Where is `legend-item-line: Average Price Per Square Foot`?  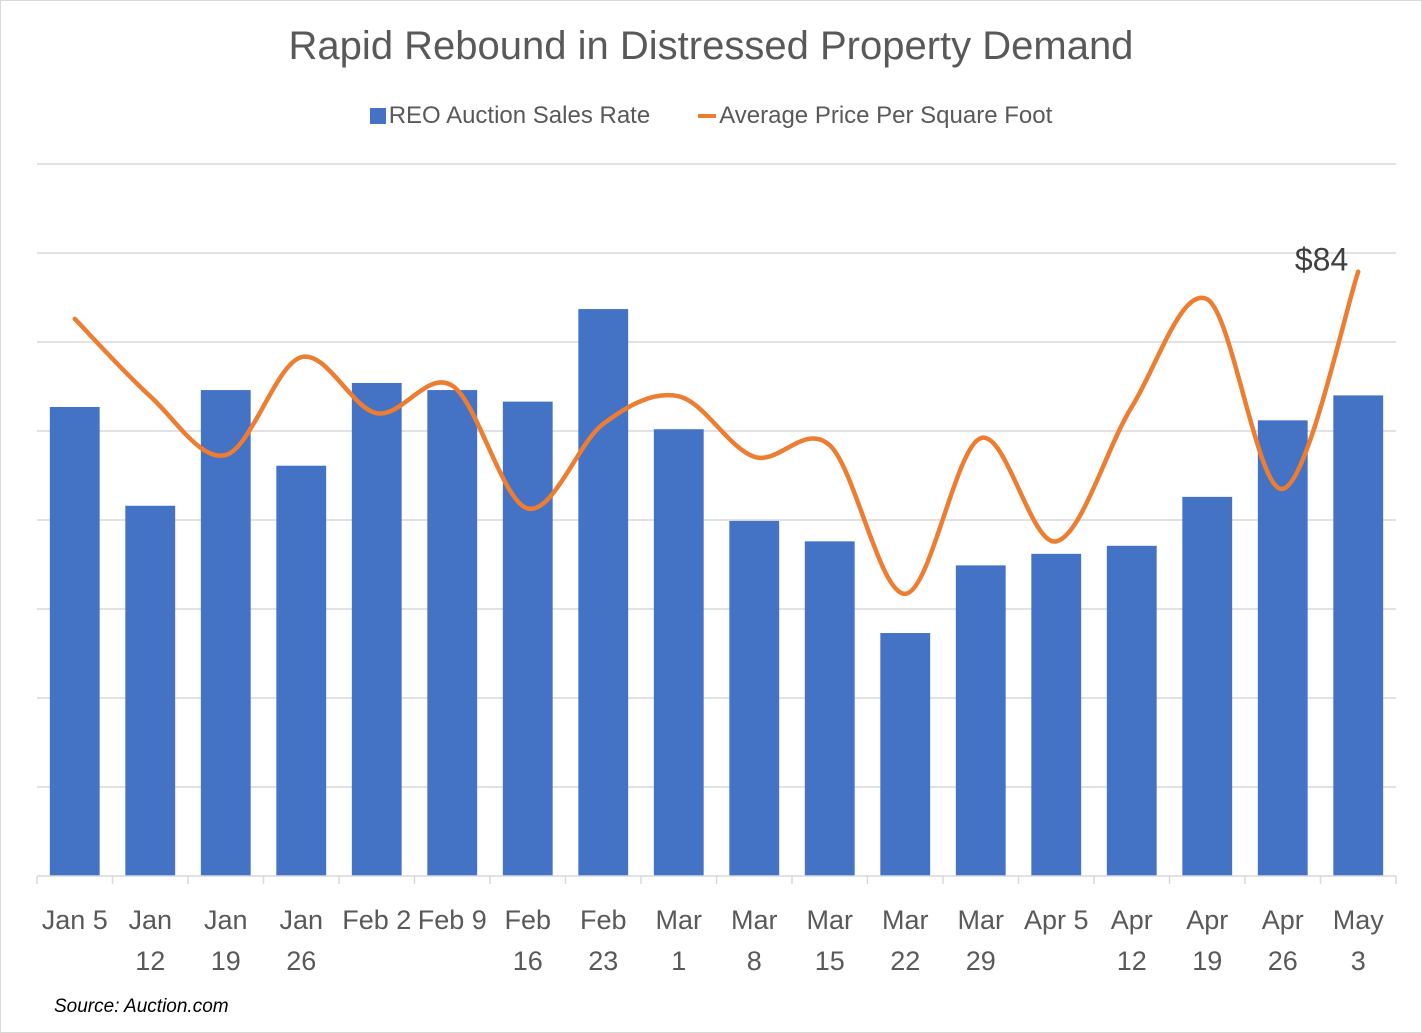
legend-item-line: Average Price Per Square Foot is located at coordinates (875, 116).